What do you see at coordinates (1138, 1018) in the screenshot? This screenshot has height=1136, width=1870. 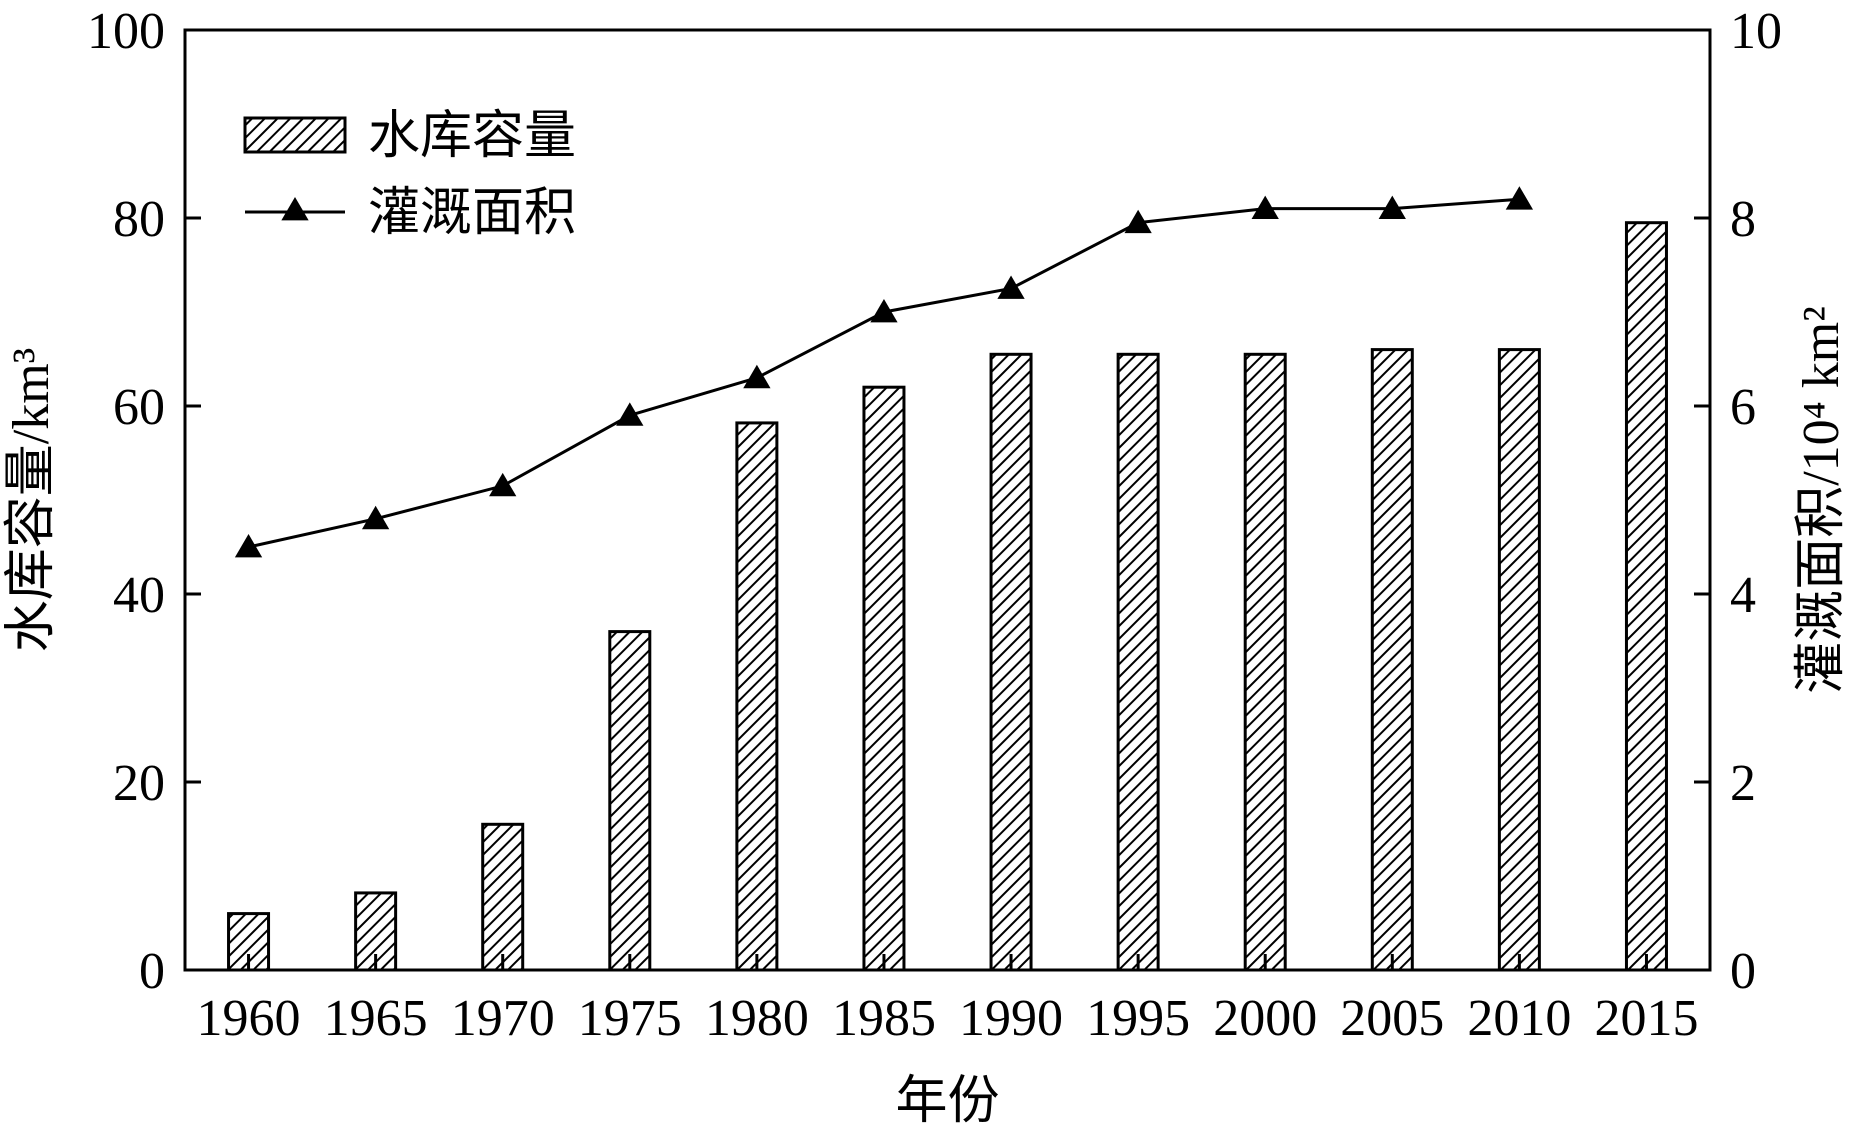 I see `x-tick-label: 1995` at bounding box center [1138, 1018].